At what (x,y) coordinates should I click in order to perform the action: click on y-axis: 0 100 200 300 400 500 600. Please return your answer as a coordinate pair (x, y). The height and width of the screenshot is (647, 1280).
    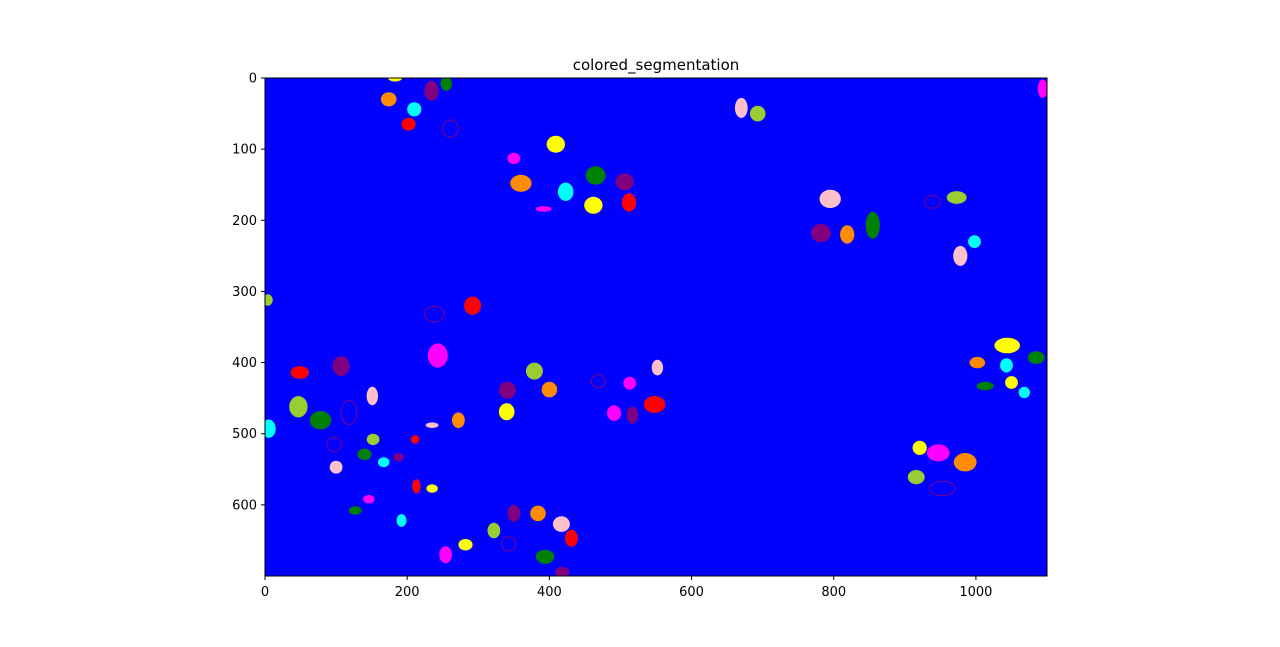
    Looking at the image, I should click on (248, 292).